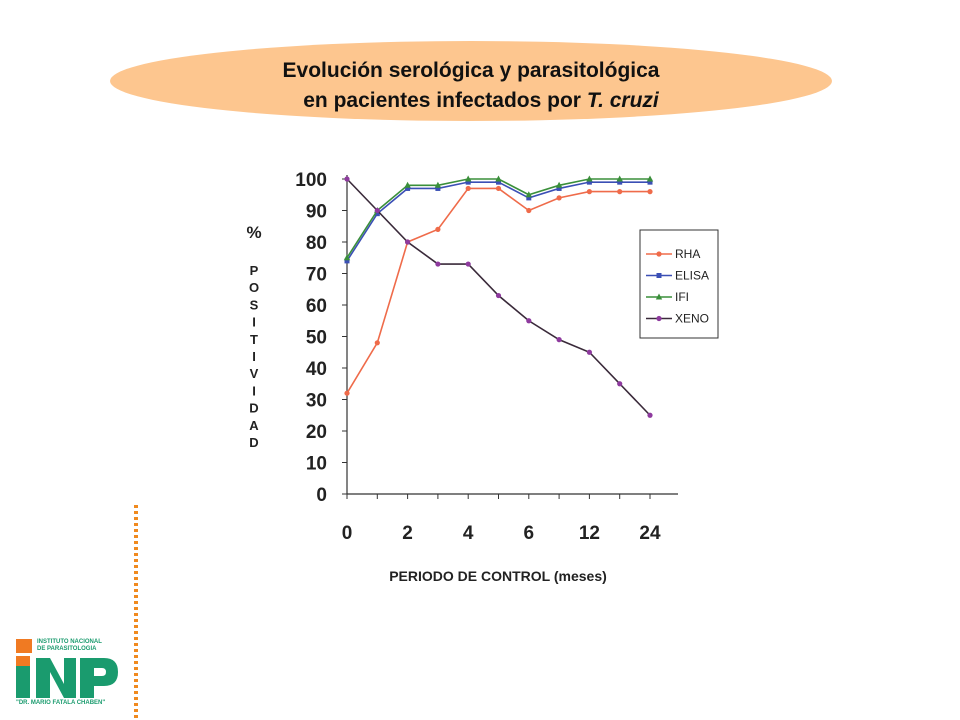 Image resolution: width=960 pixels, height=720 pixels. I want to click on y-tick-label: 60, so click(316, 306).